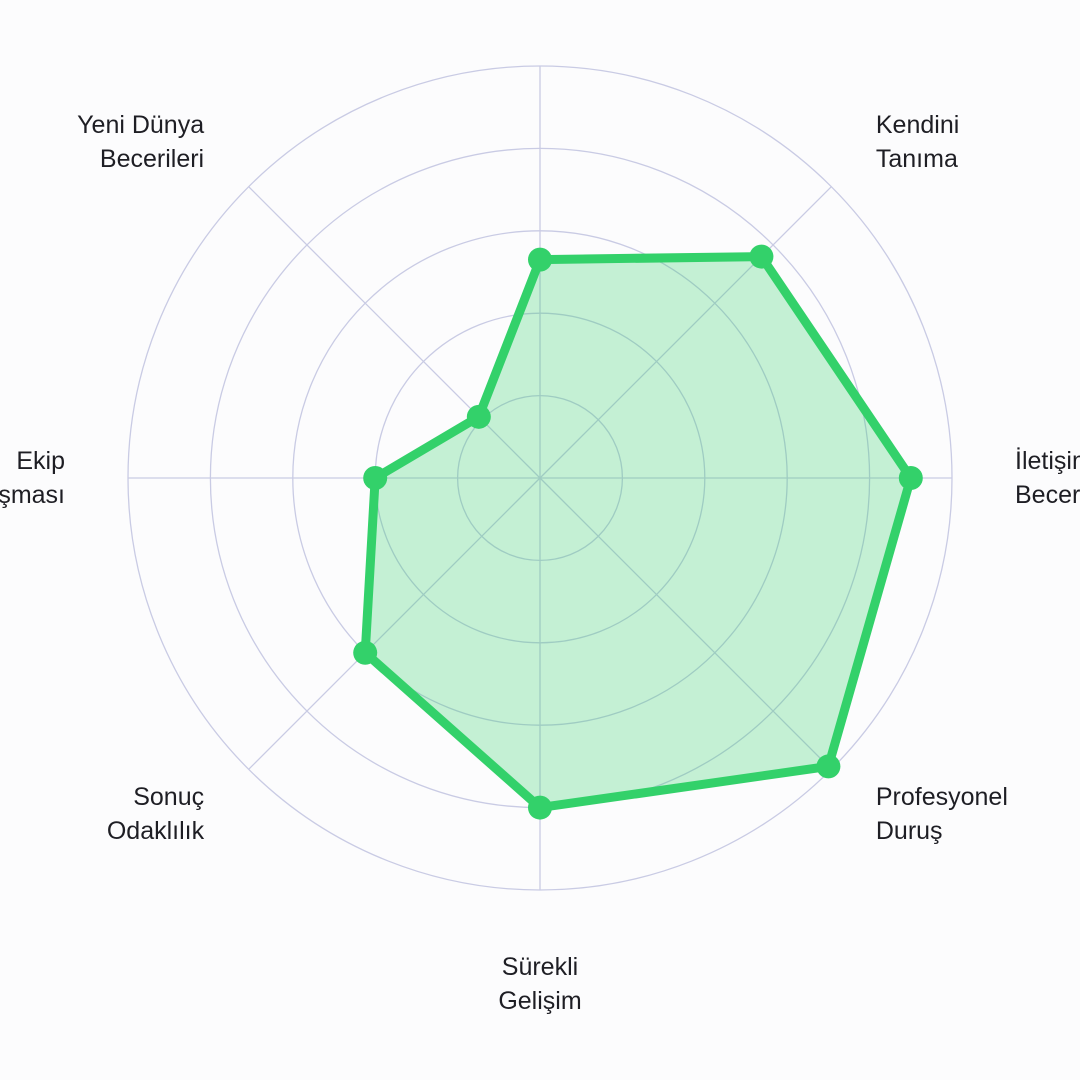  I want to click on axis-label-4: Profesyonel Duruş, so click(942, 814).